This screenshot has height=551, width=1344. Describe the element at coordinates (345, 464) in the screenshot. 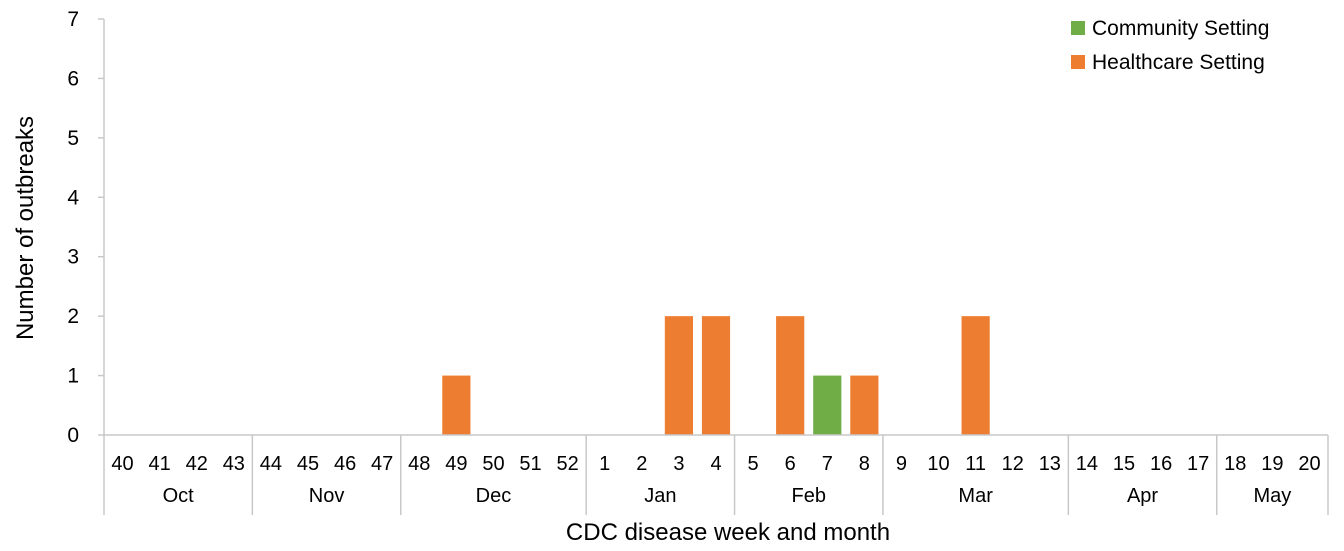

I see `x-tick-label: 46` at that location.